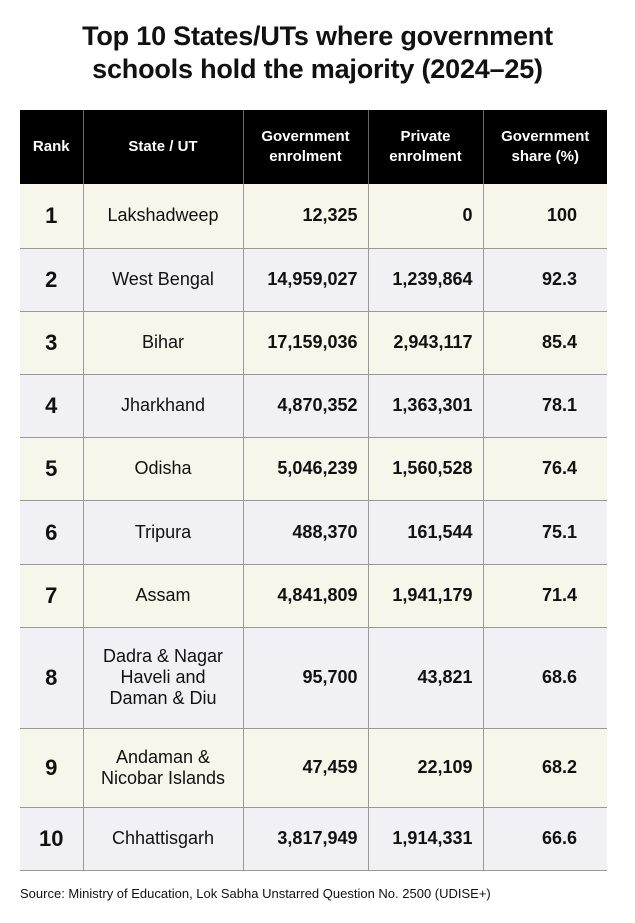 This screenshot has width=635, height=923. I want to click on gov-share-cell: 92.3, so click(544, 280).